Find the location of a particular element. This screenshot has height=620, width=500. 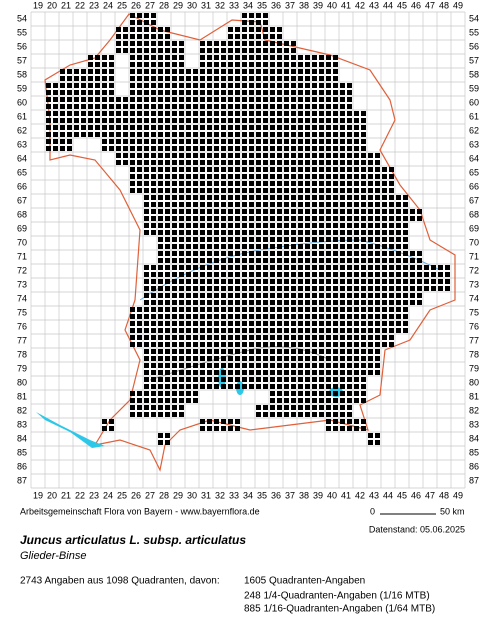

row-label: 85 is located at coordinates (474, 452).